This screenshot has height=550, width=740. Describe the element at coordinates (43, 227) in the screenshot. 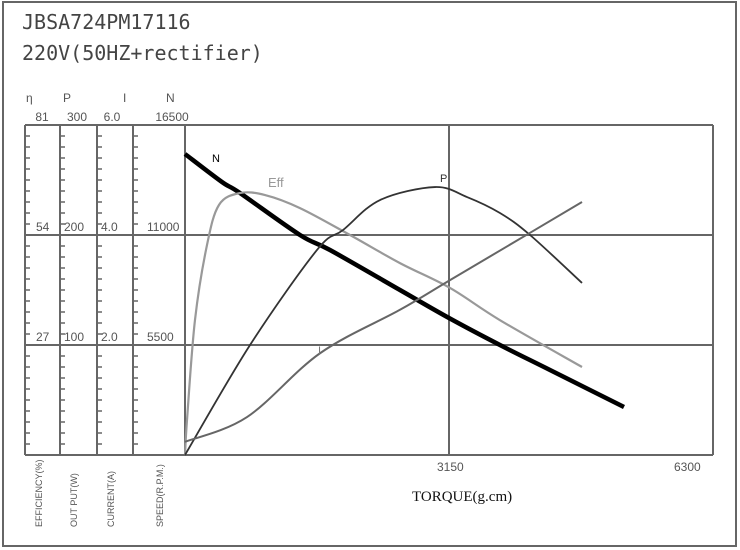

I see `axis-tick-label: 54` at that location.